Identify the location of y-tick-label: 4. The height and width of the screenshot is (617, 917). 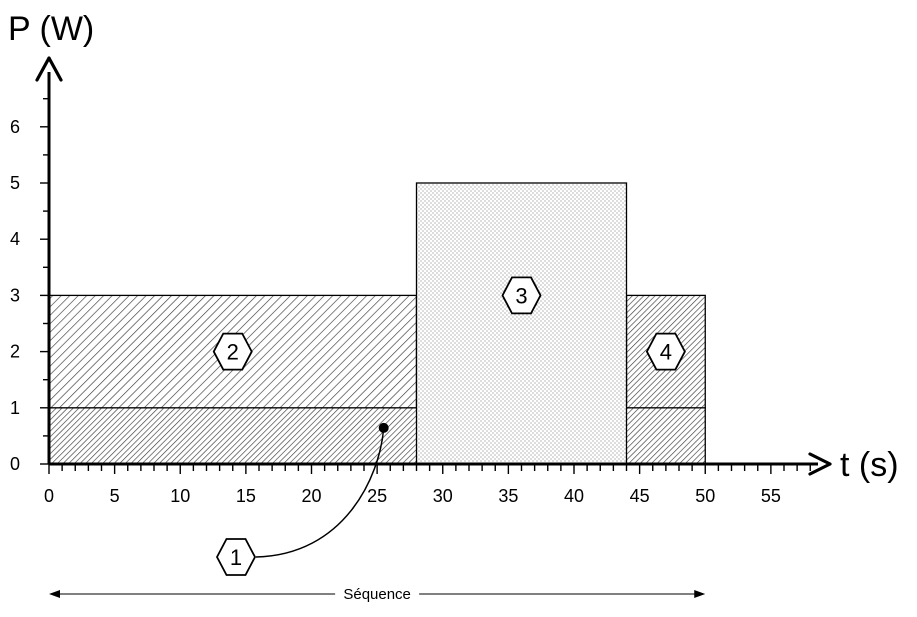
(15, 239).